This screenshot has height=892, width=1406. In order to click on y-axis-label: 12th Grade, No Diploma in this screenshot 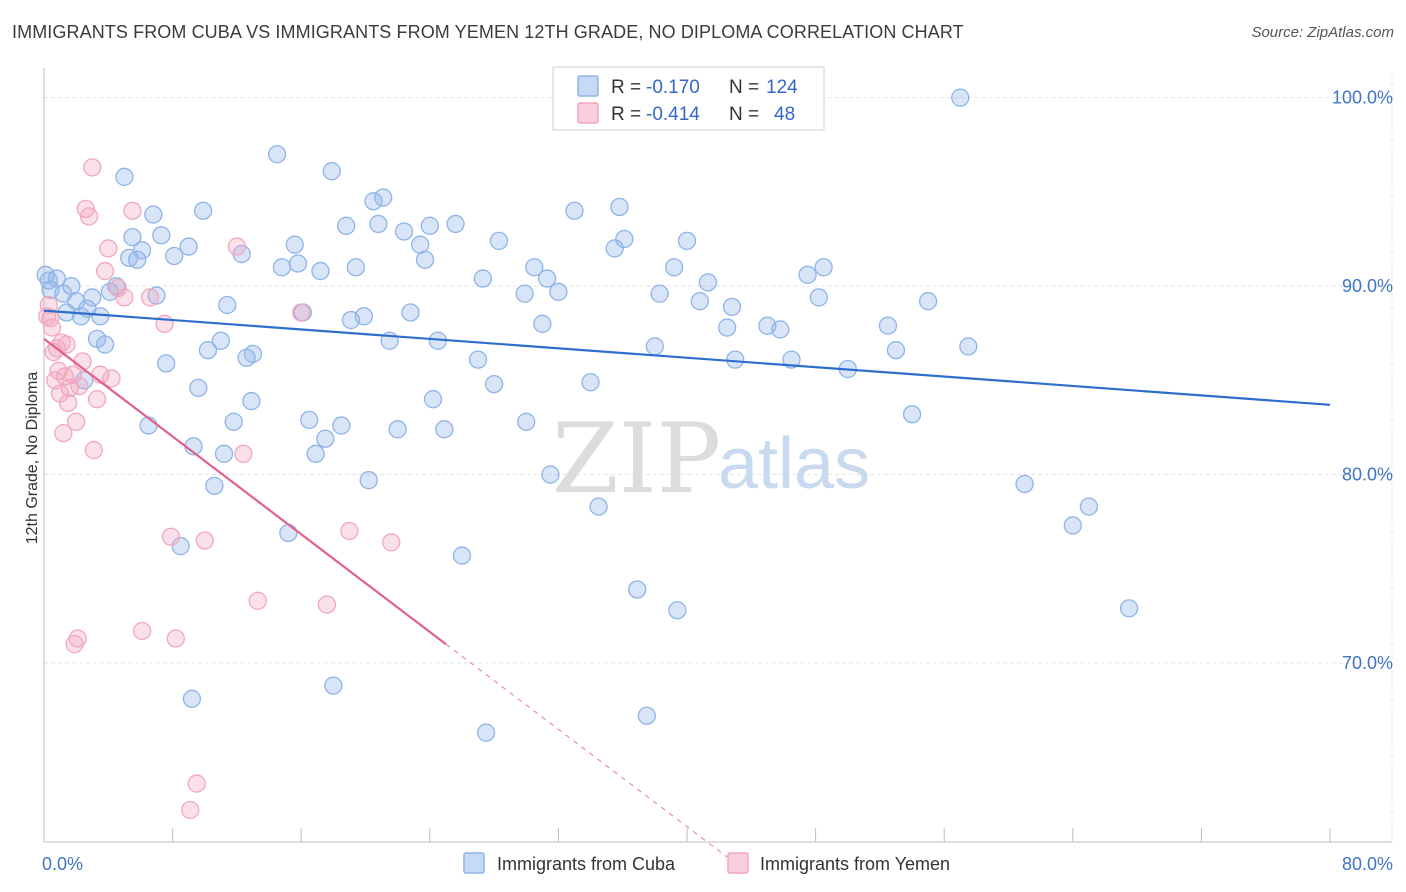, I will do `click(32, 458)`.